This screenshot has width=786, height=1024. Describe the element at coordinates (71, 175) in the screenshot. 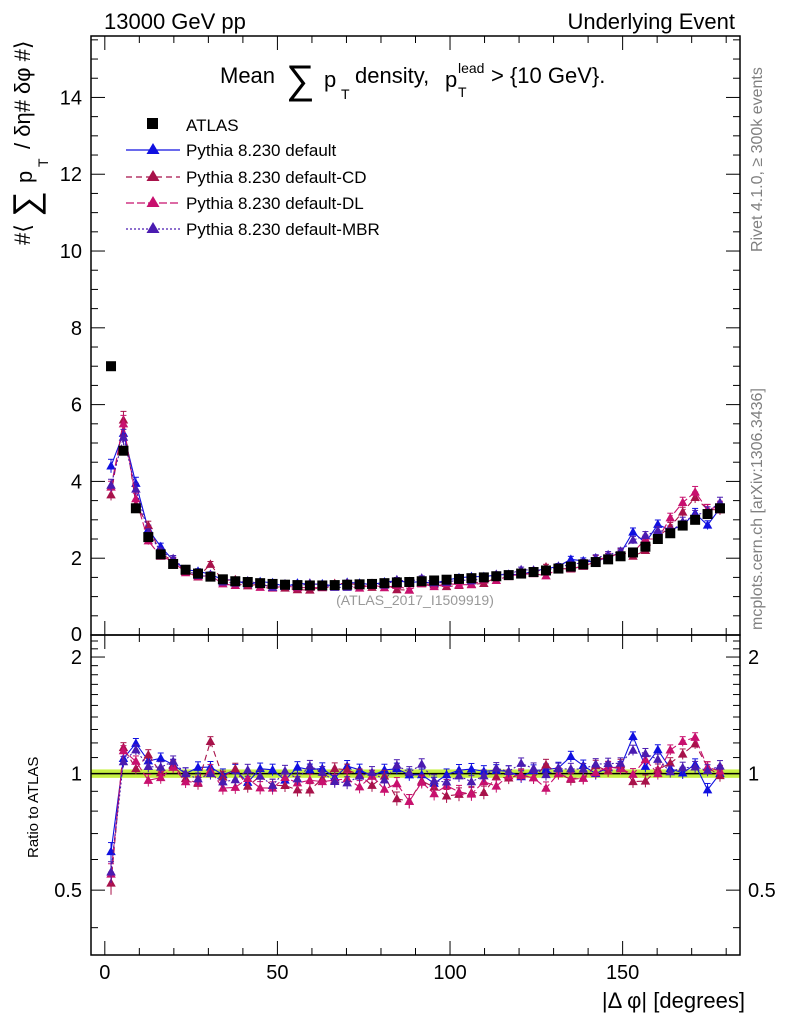

I see `main-ytick-label: 12` at that location.